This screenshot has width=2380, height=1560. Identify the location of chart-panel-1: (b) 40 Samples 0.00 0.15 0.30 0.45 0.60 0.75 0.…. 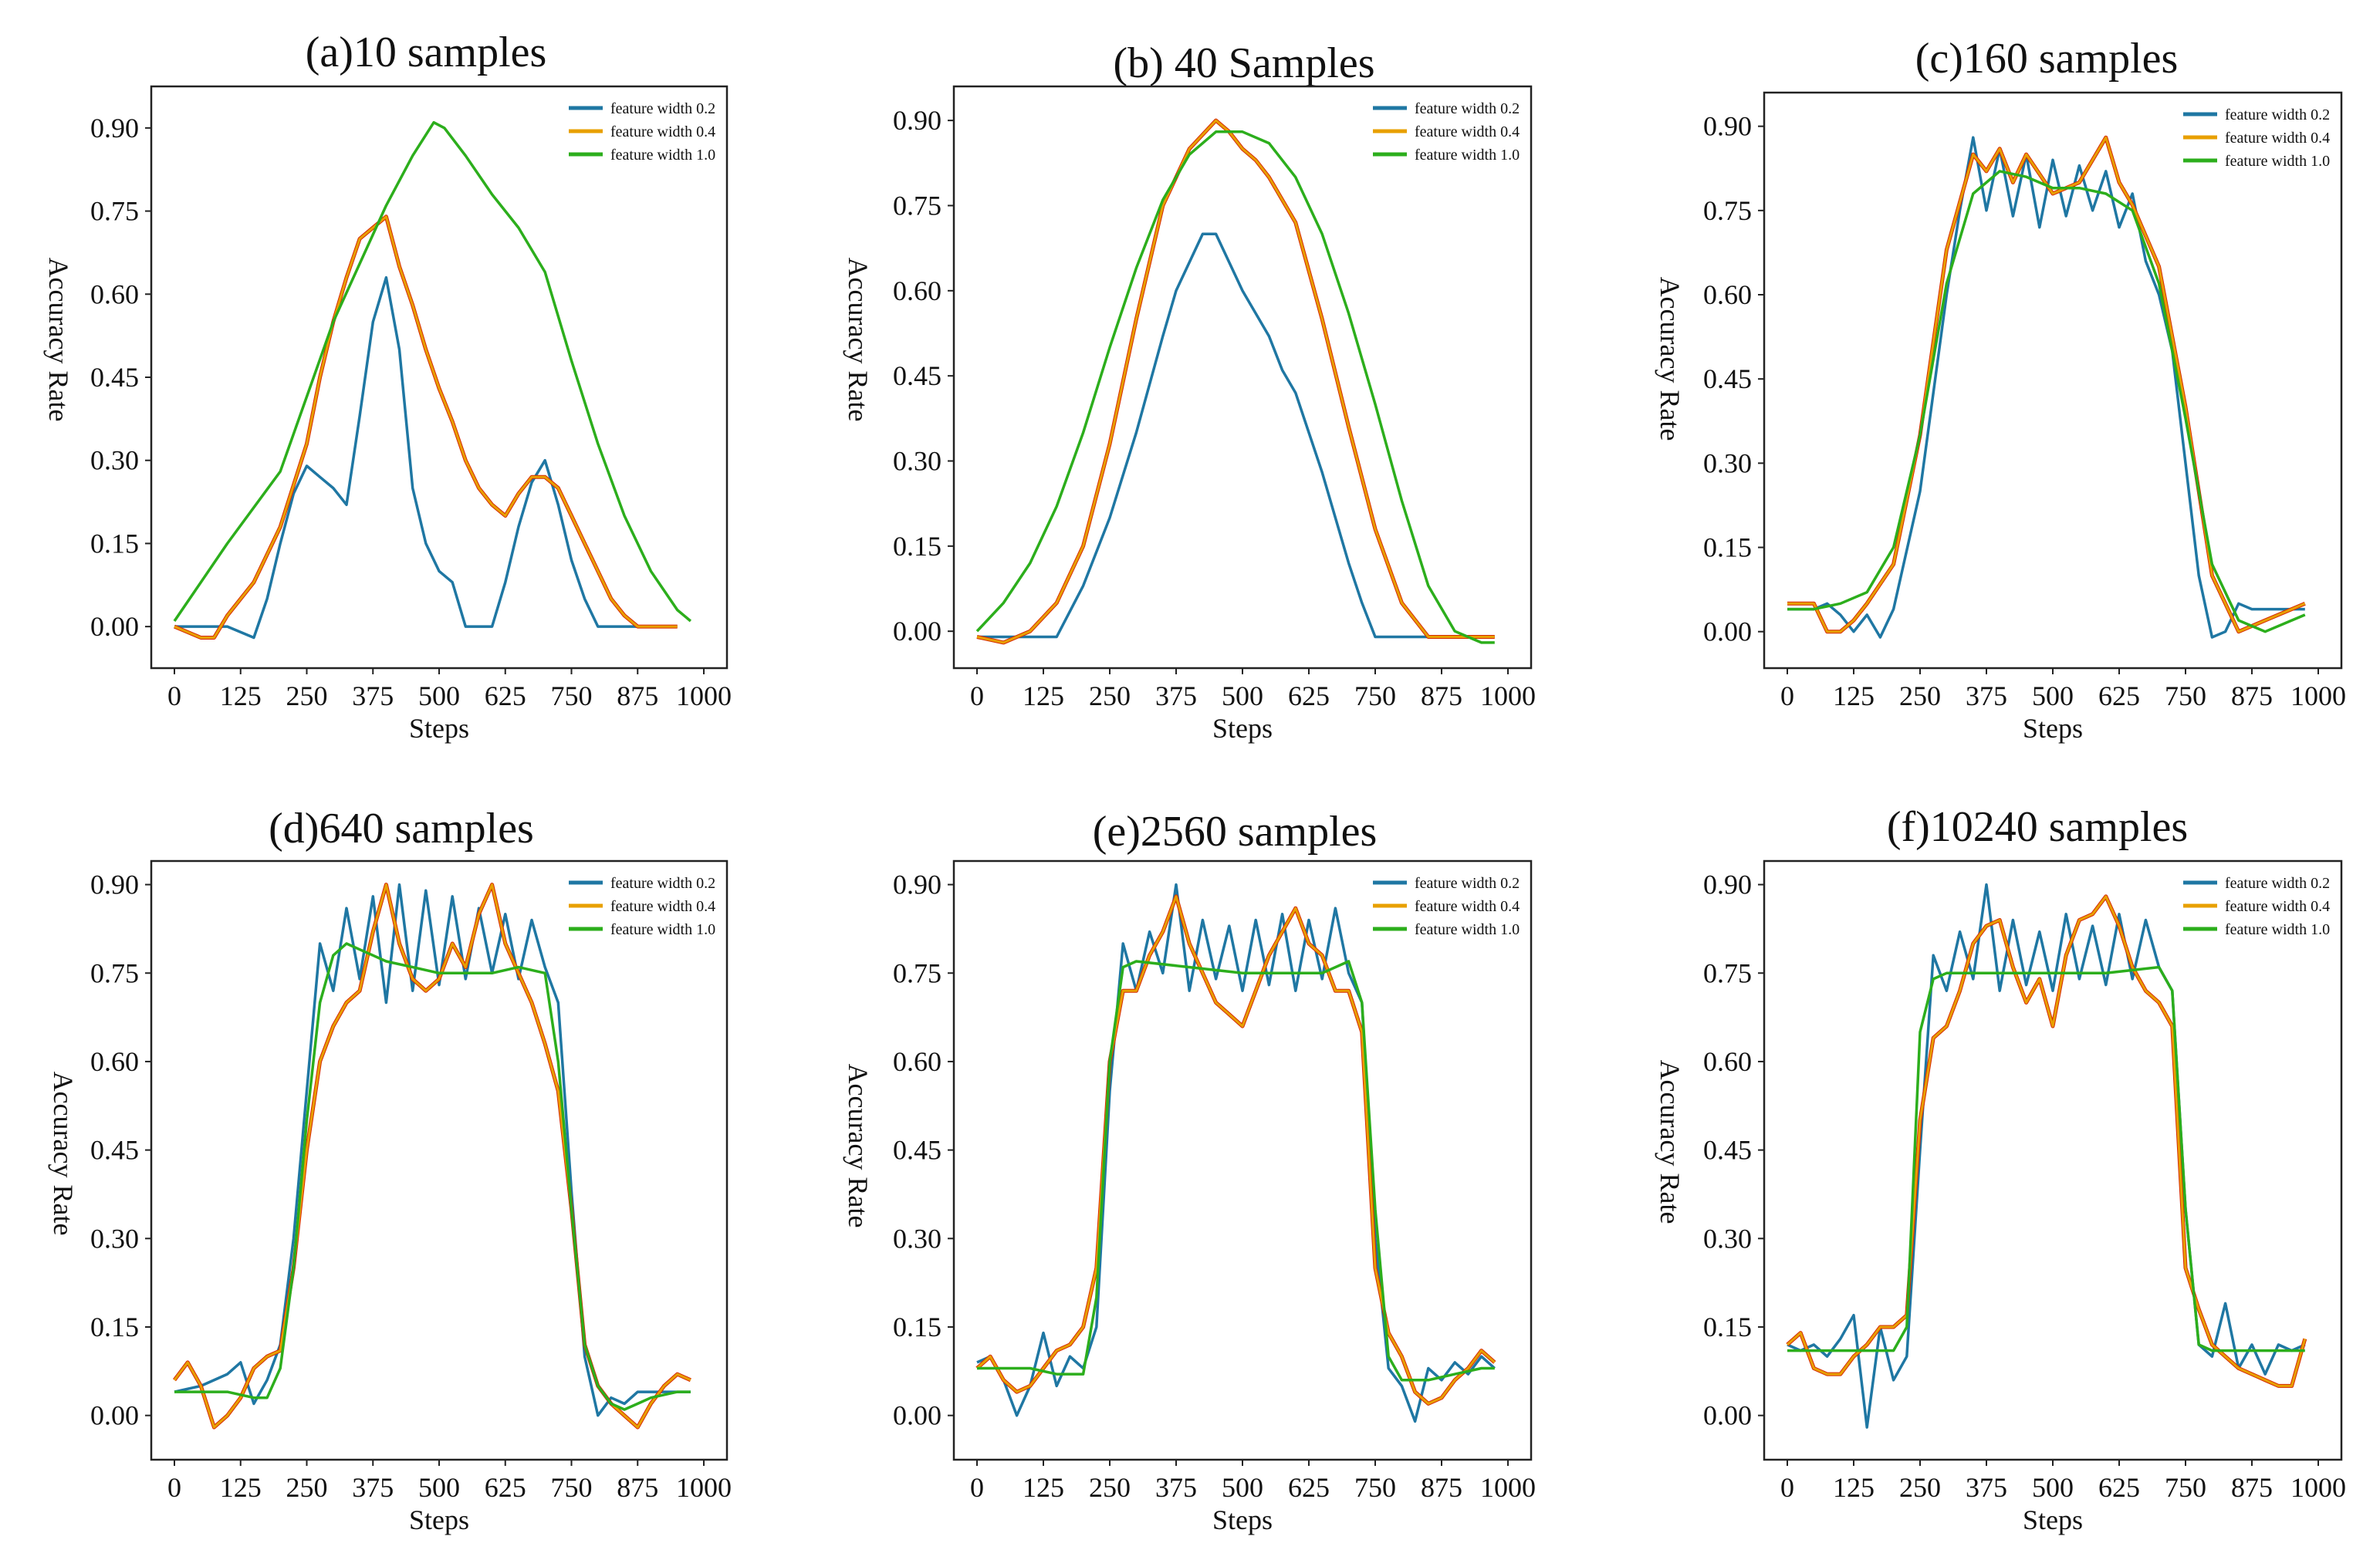
(1189, 391).